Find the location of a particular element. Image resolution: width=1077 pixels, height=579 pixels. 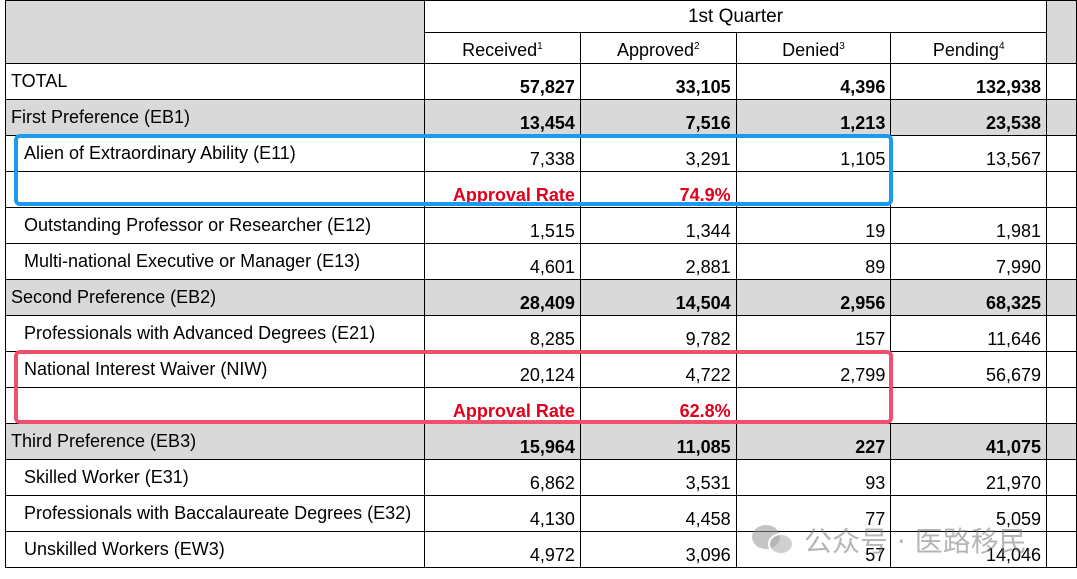

cell-approved: 11,085 is located at coordinates (658, 441).